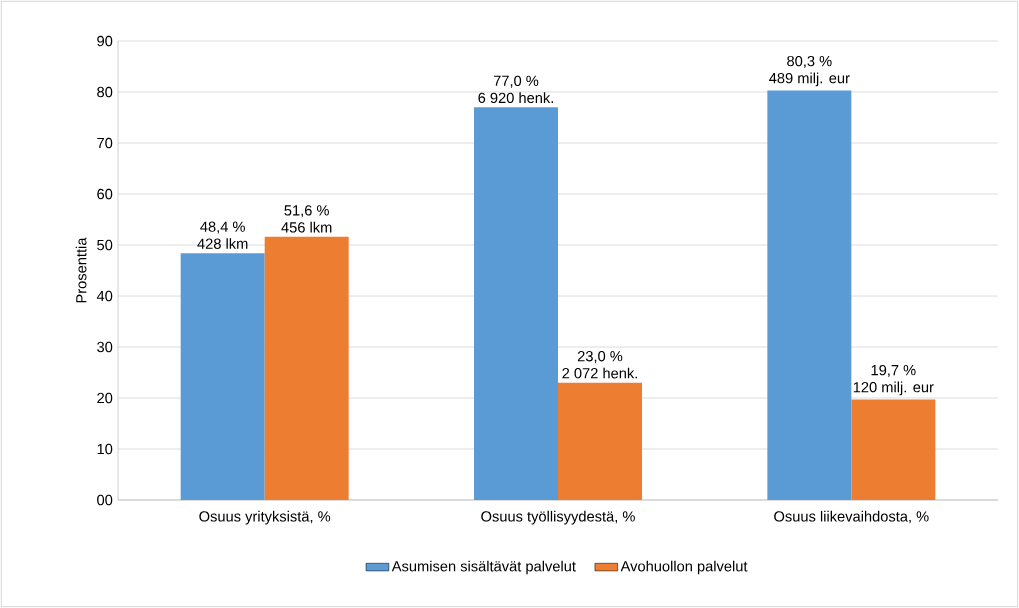 The image size is (1019, 608). What do you see at coordinates (105, 245) in the screenshot?
I see `y-tick-label: 50` at bounding box center [105, 245].